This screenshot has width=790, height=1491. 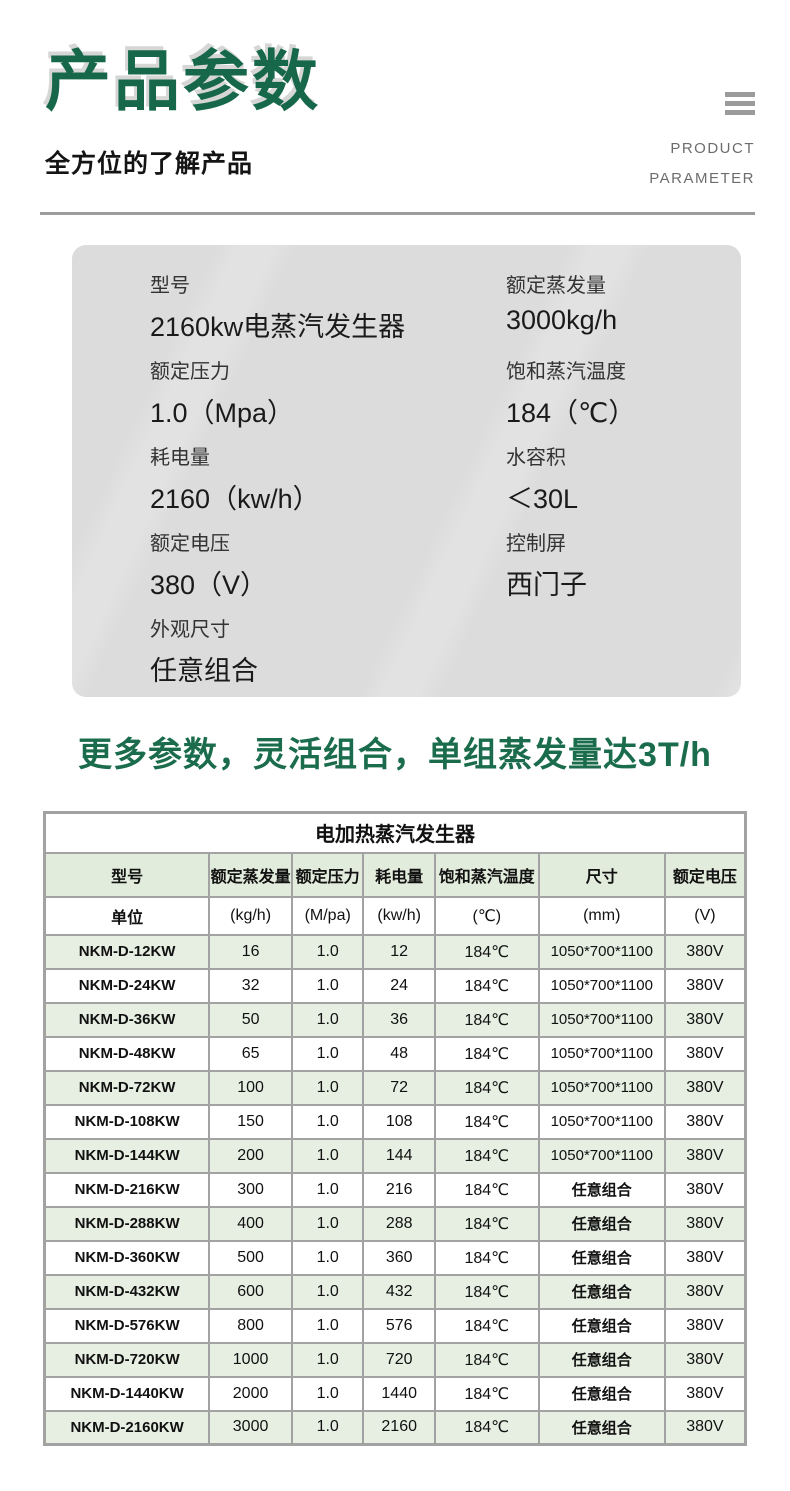 What do you see at coordinates (250, 1359) in the screenshot?
I see `table-cell: 1000` at bounding box center [250, 1359].